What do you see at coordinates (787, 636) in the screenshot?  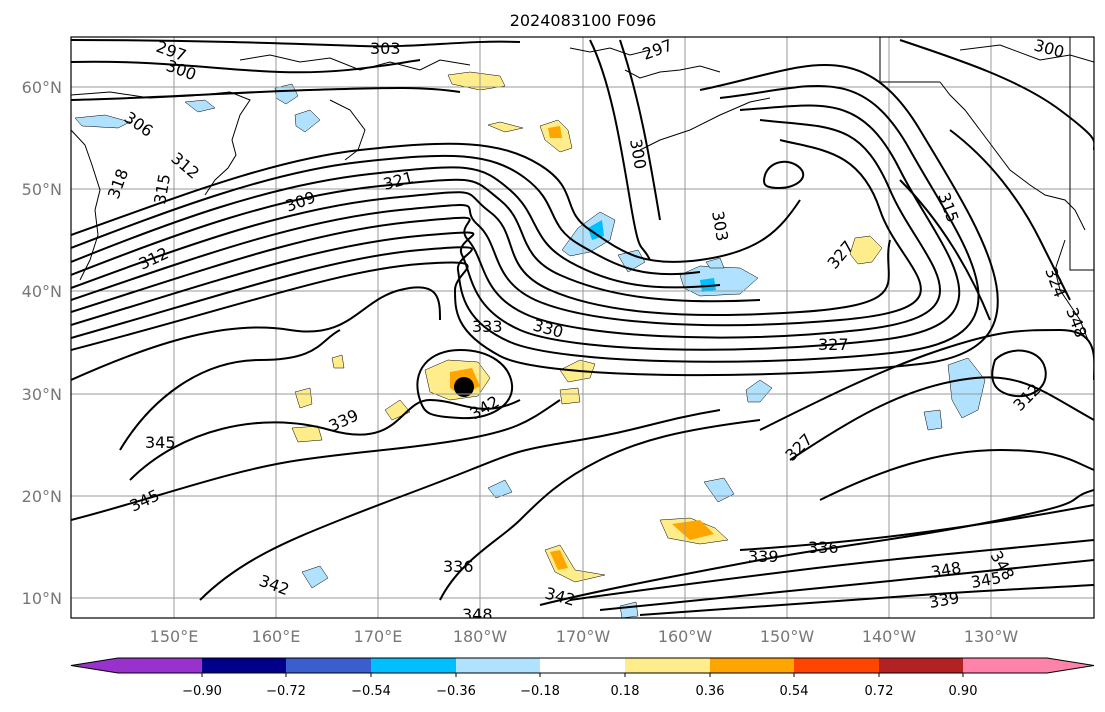 I see `lon-label: 150°W` at bounding box center [787, 636].